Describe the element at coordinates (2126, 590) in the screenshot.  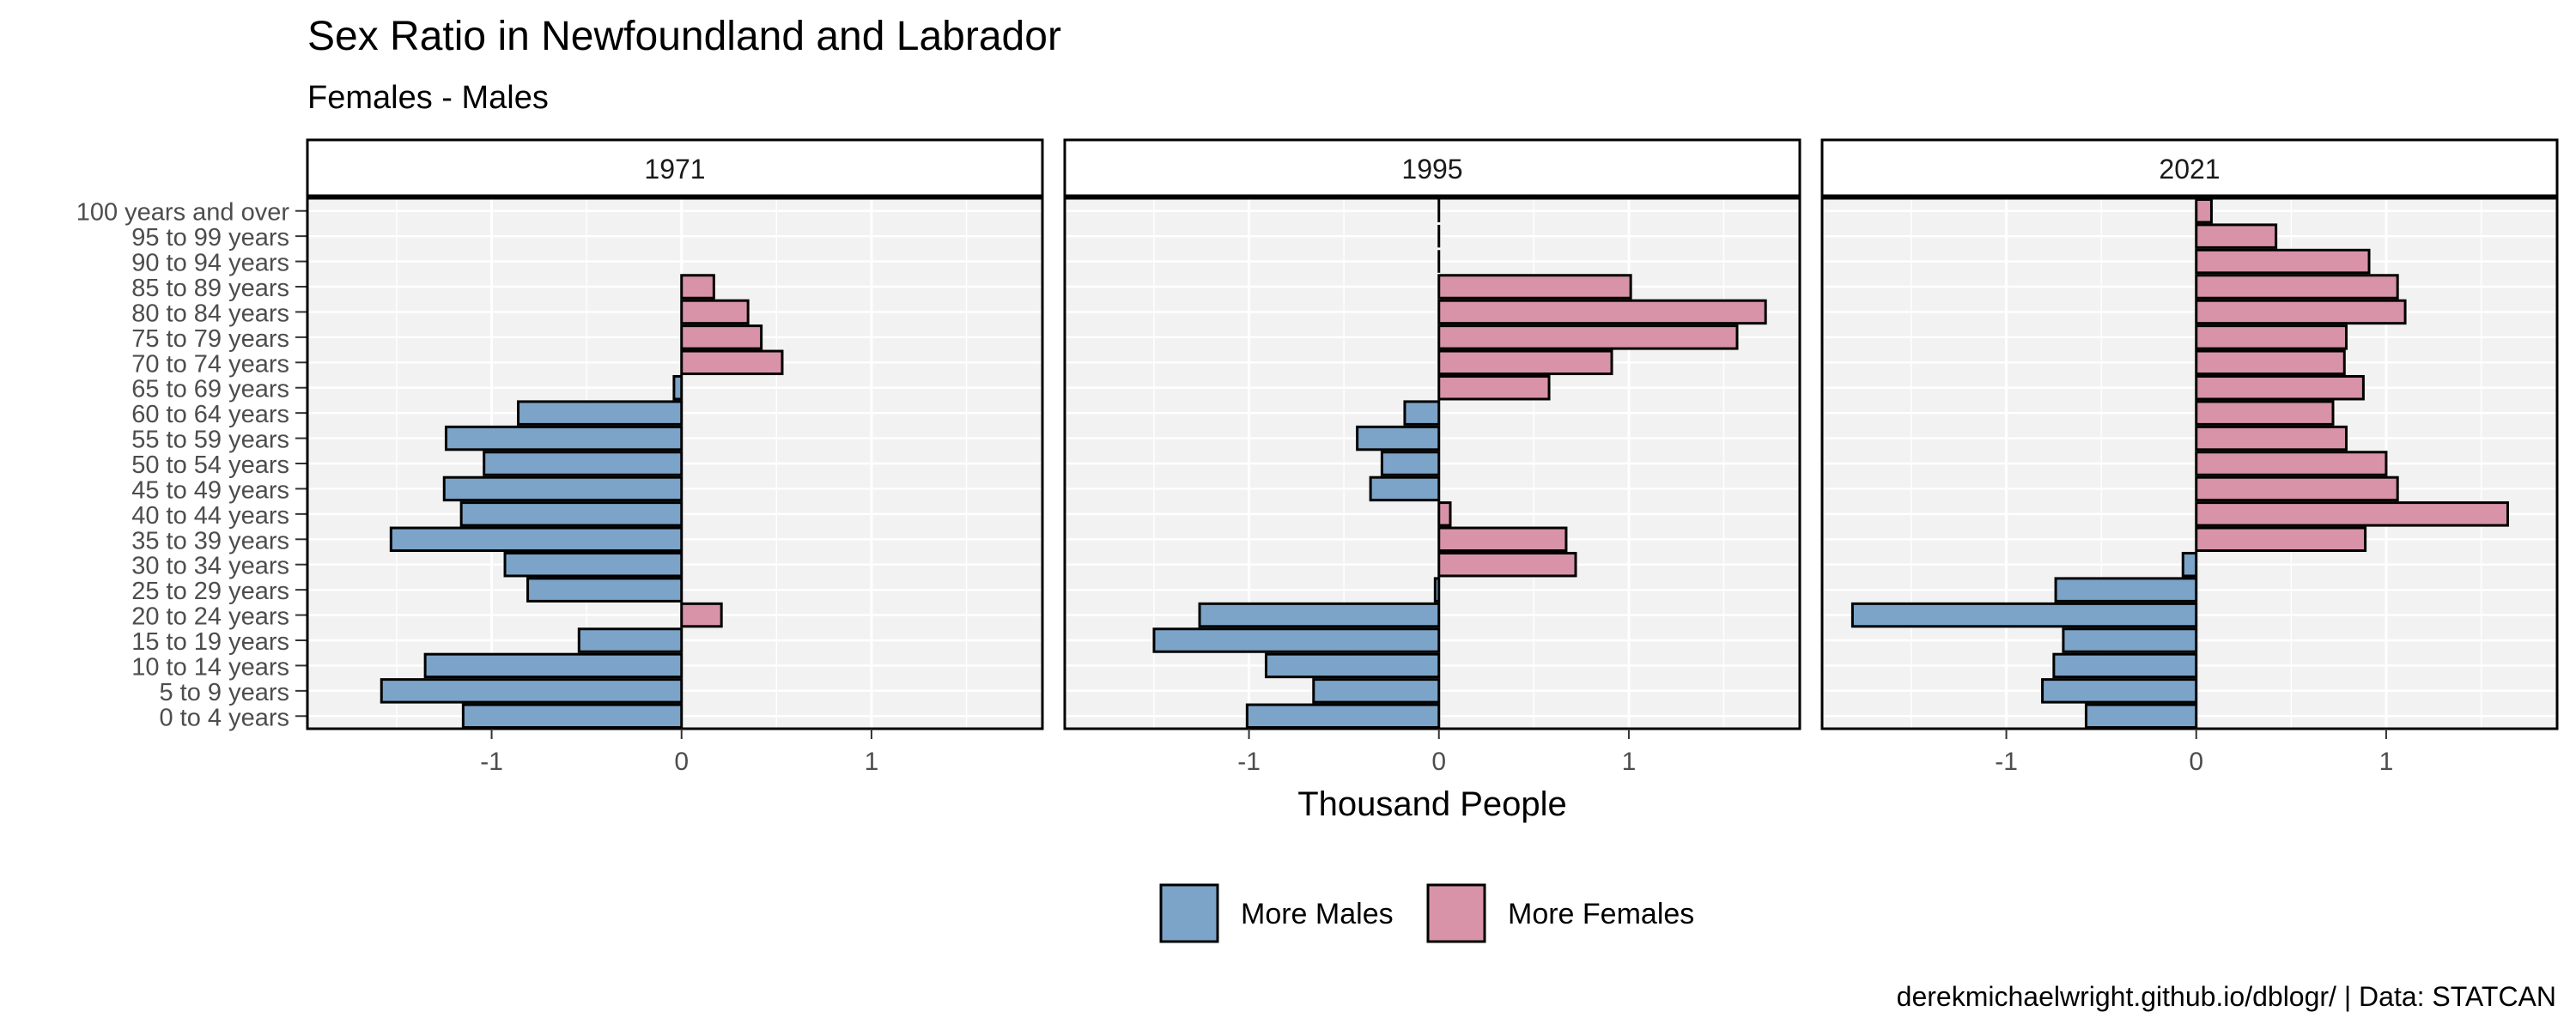
I see `bar-2021-25-to-29-years` at that location.